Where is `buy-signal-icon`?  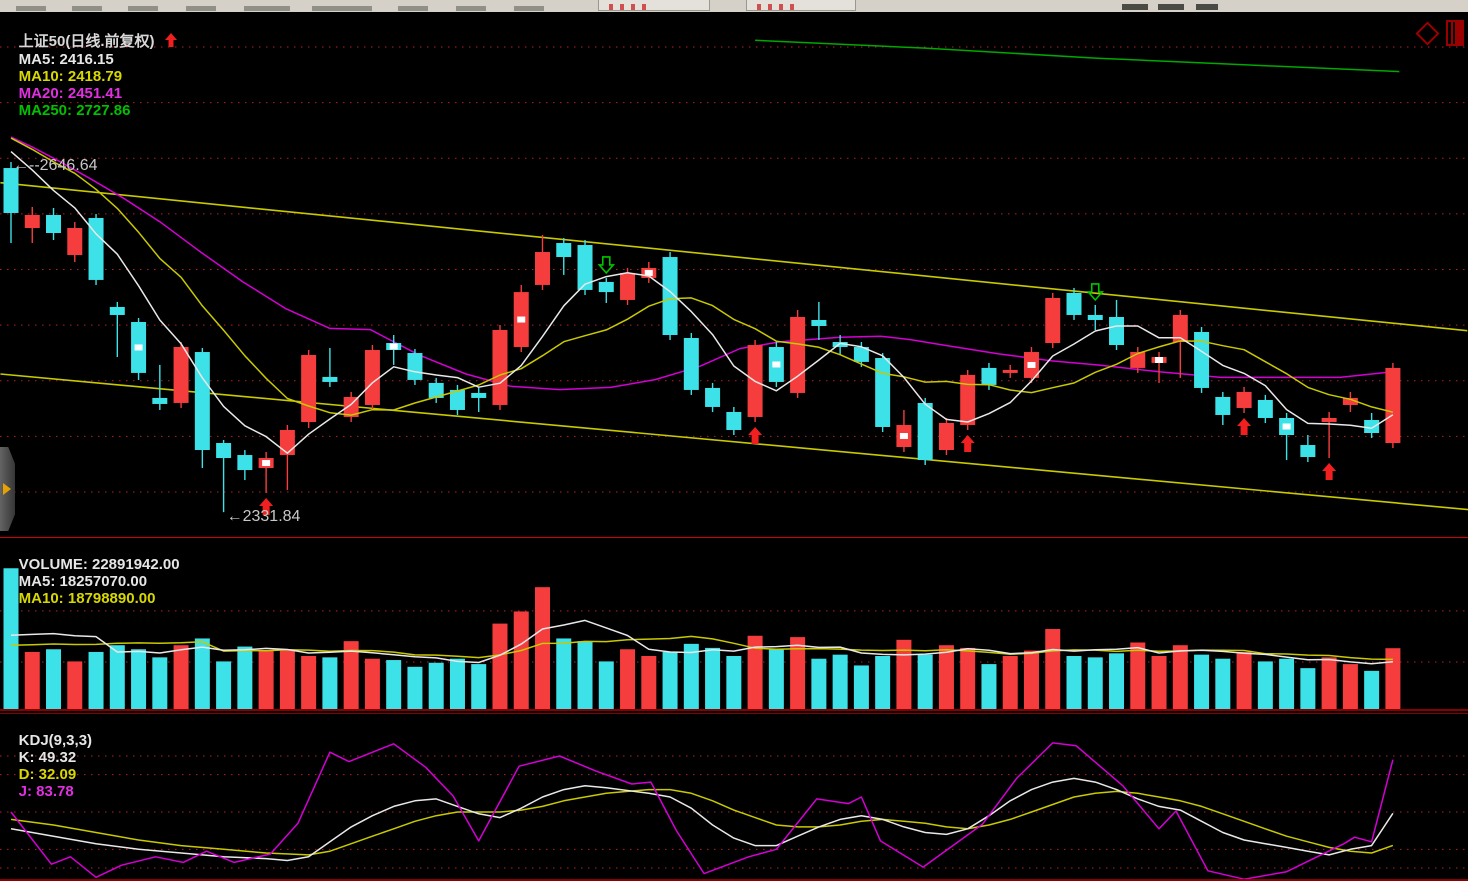
buy-signal-icon is located at coordinates (755, 435).